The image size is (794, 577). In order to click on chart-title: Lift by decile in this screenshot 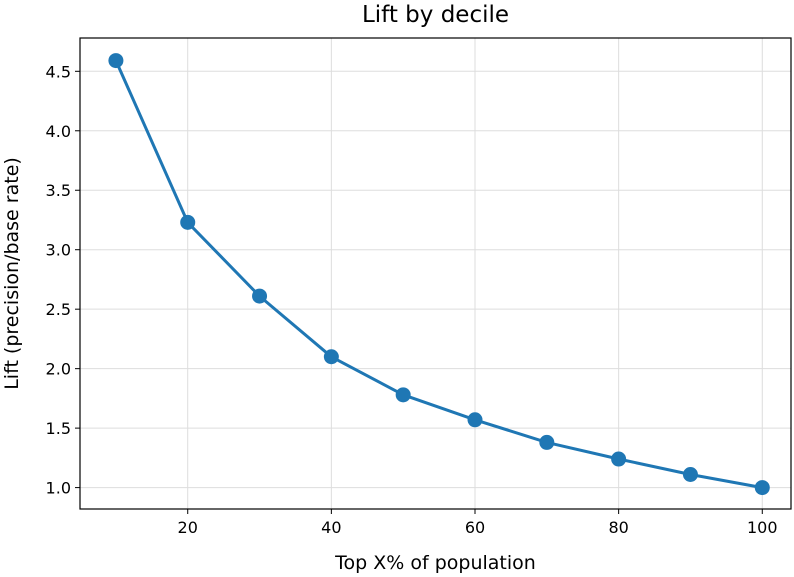, I will do `click(435, 15)`.